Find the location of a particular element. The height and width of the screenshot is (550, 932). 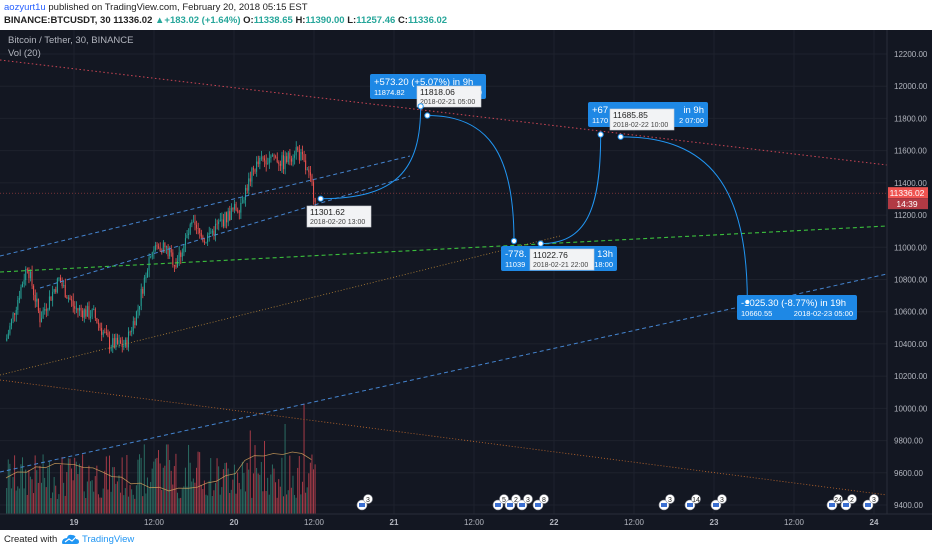

value-tag-4: 11685.85 2018-02-22 10:00 is located at coordinates (642, 119).